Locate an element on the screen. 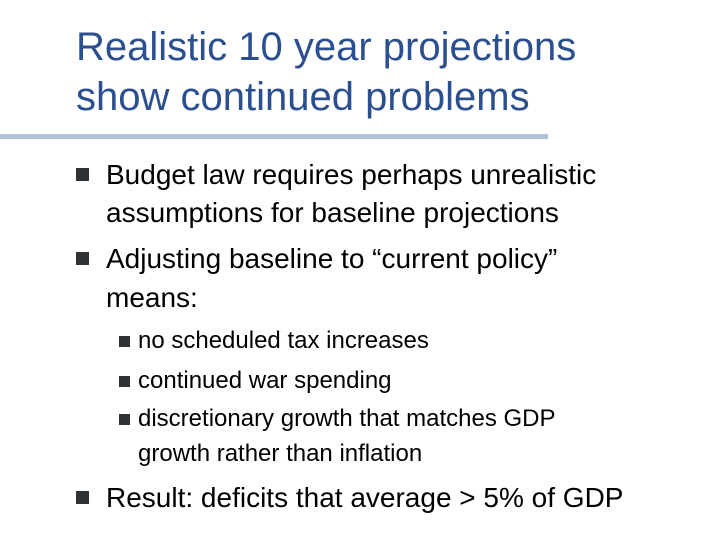 Image resolution: width=720 pixels, height=540 pixels. sub-bullet-text-line: no scheduled tax increases is located at coordinates (283, 340).